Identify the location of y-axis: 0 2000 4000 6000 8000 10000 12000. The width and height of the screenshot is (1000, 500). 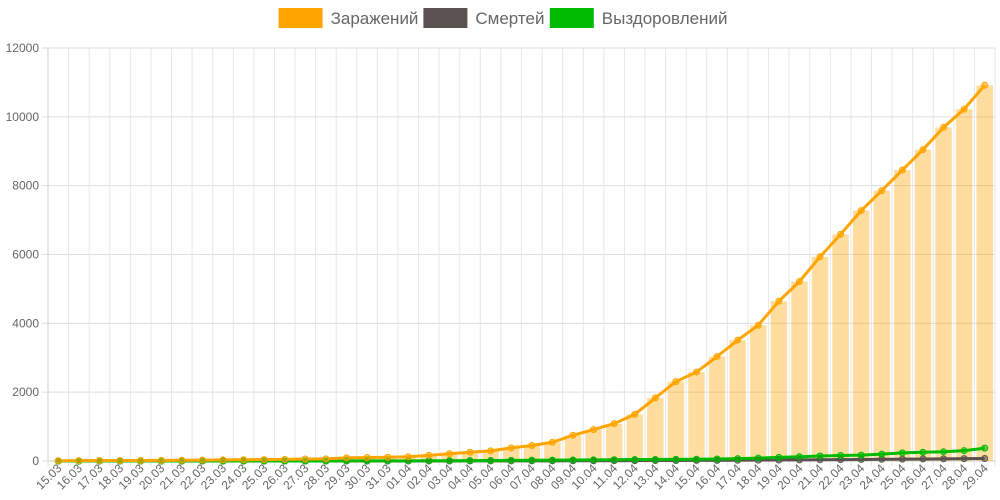
(27, 254).